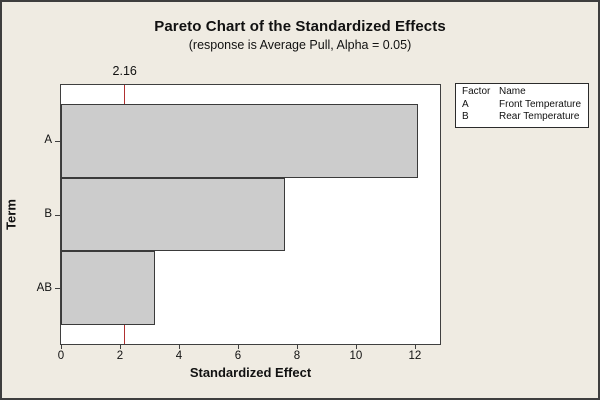 The image size is (600, 400). Describe the element at coordinates (476, 91) in the screenshot. I see `legend-header-factor: Factor` at that location.